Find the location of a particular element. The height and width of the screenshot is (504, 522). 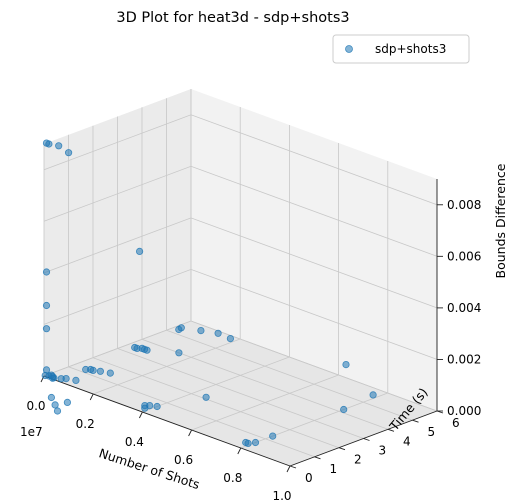

x-offset-label: 1e7 is located at coordinates (31, 432).